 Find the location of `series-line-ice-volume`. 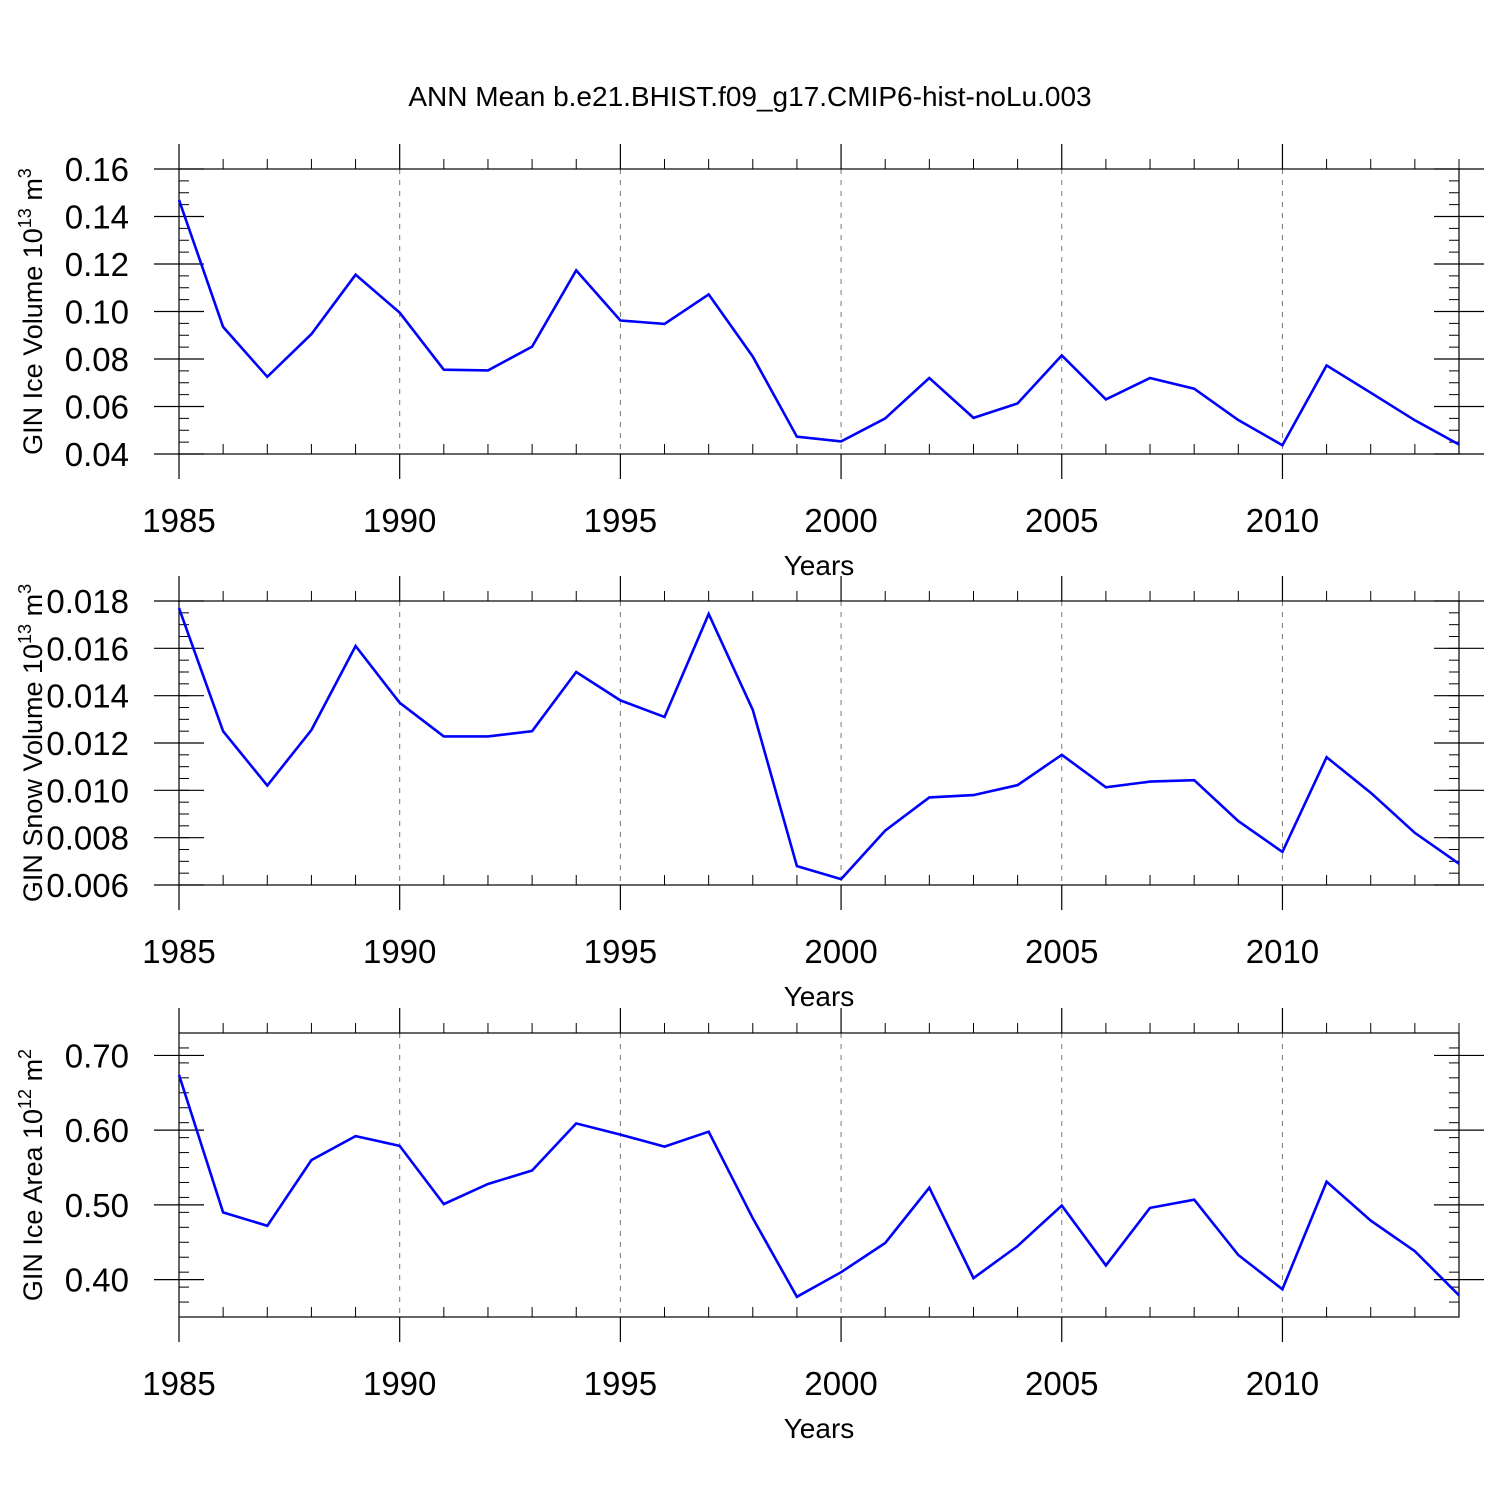

series-line-ice-volume is located at coordinates (818, 323).